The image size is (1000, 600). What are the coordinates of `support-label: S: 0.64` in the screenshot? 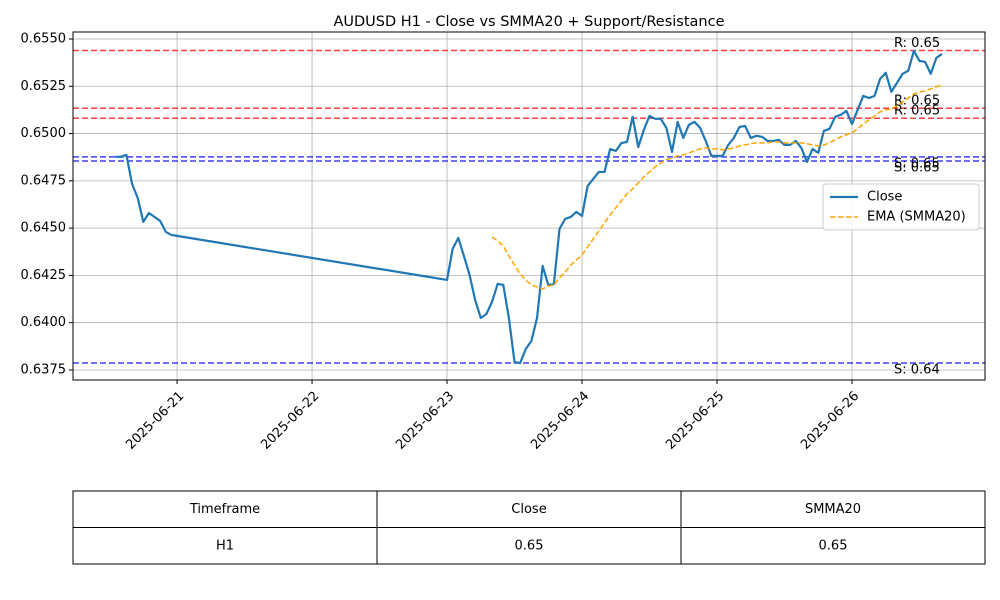 It's located at (917, 369).